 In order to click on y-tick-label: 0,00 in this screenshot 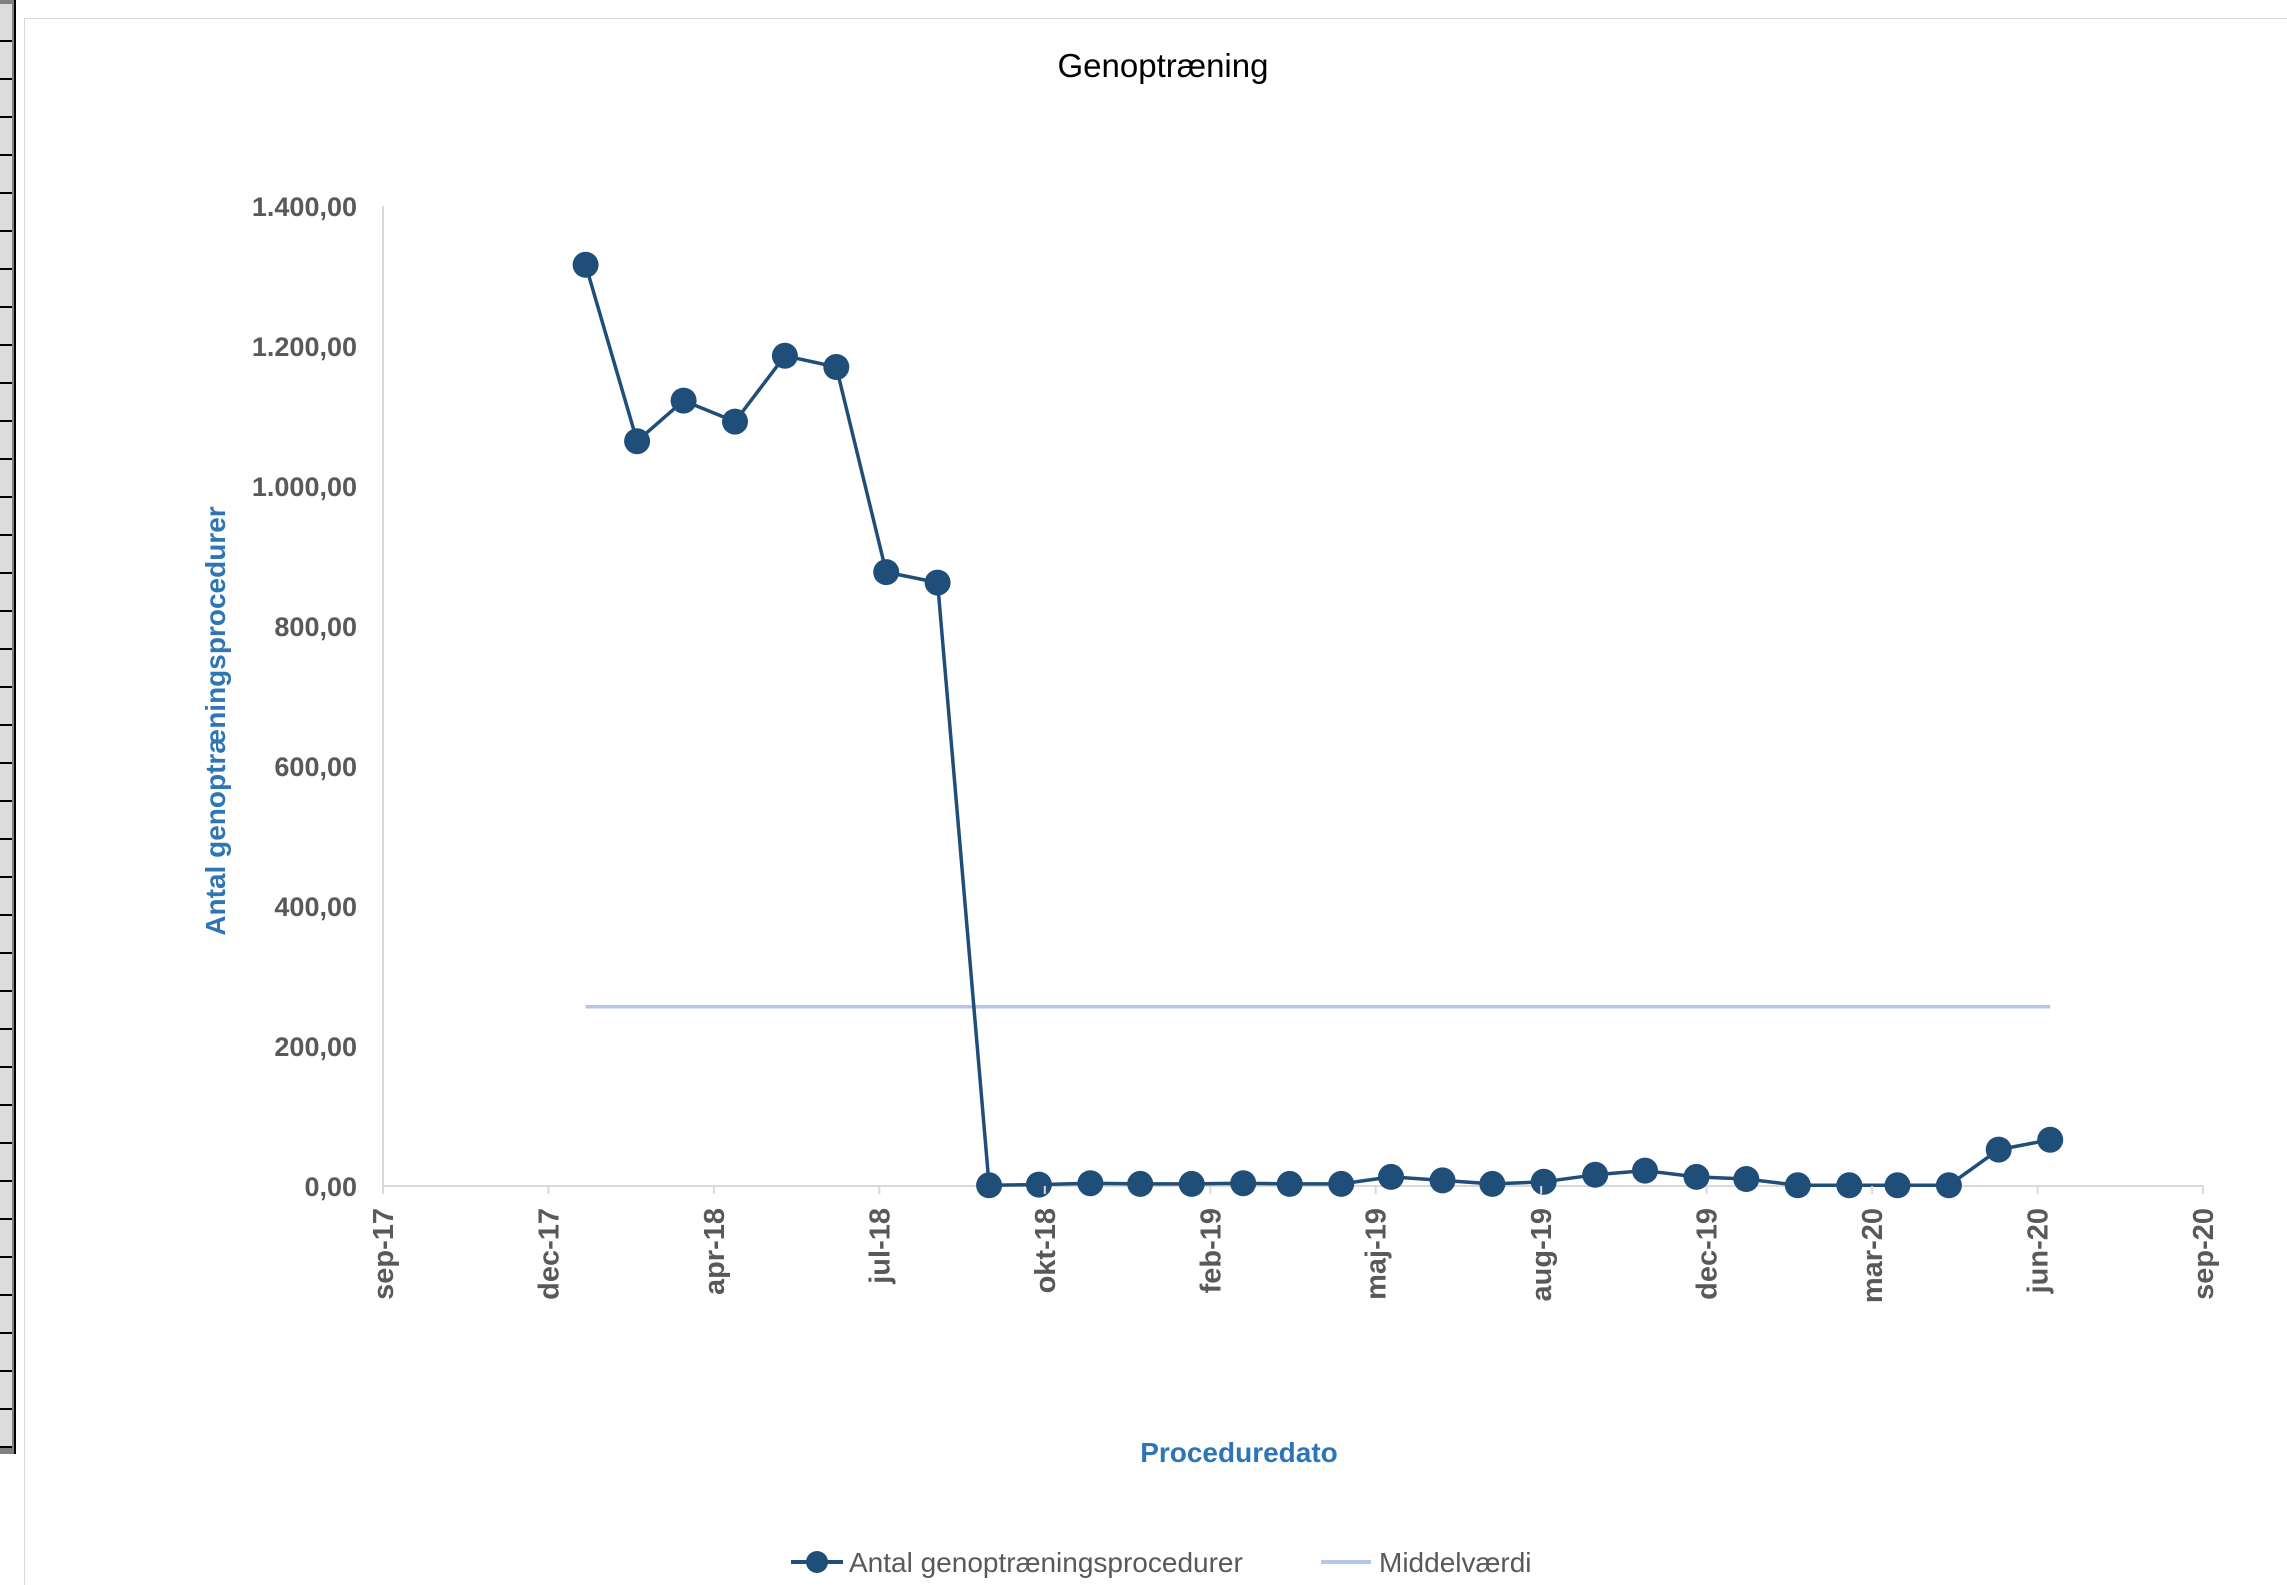, I will do `click(330, 1187)`.